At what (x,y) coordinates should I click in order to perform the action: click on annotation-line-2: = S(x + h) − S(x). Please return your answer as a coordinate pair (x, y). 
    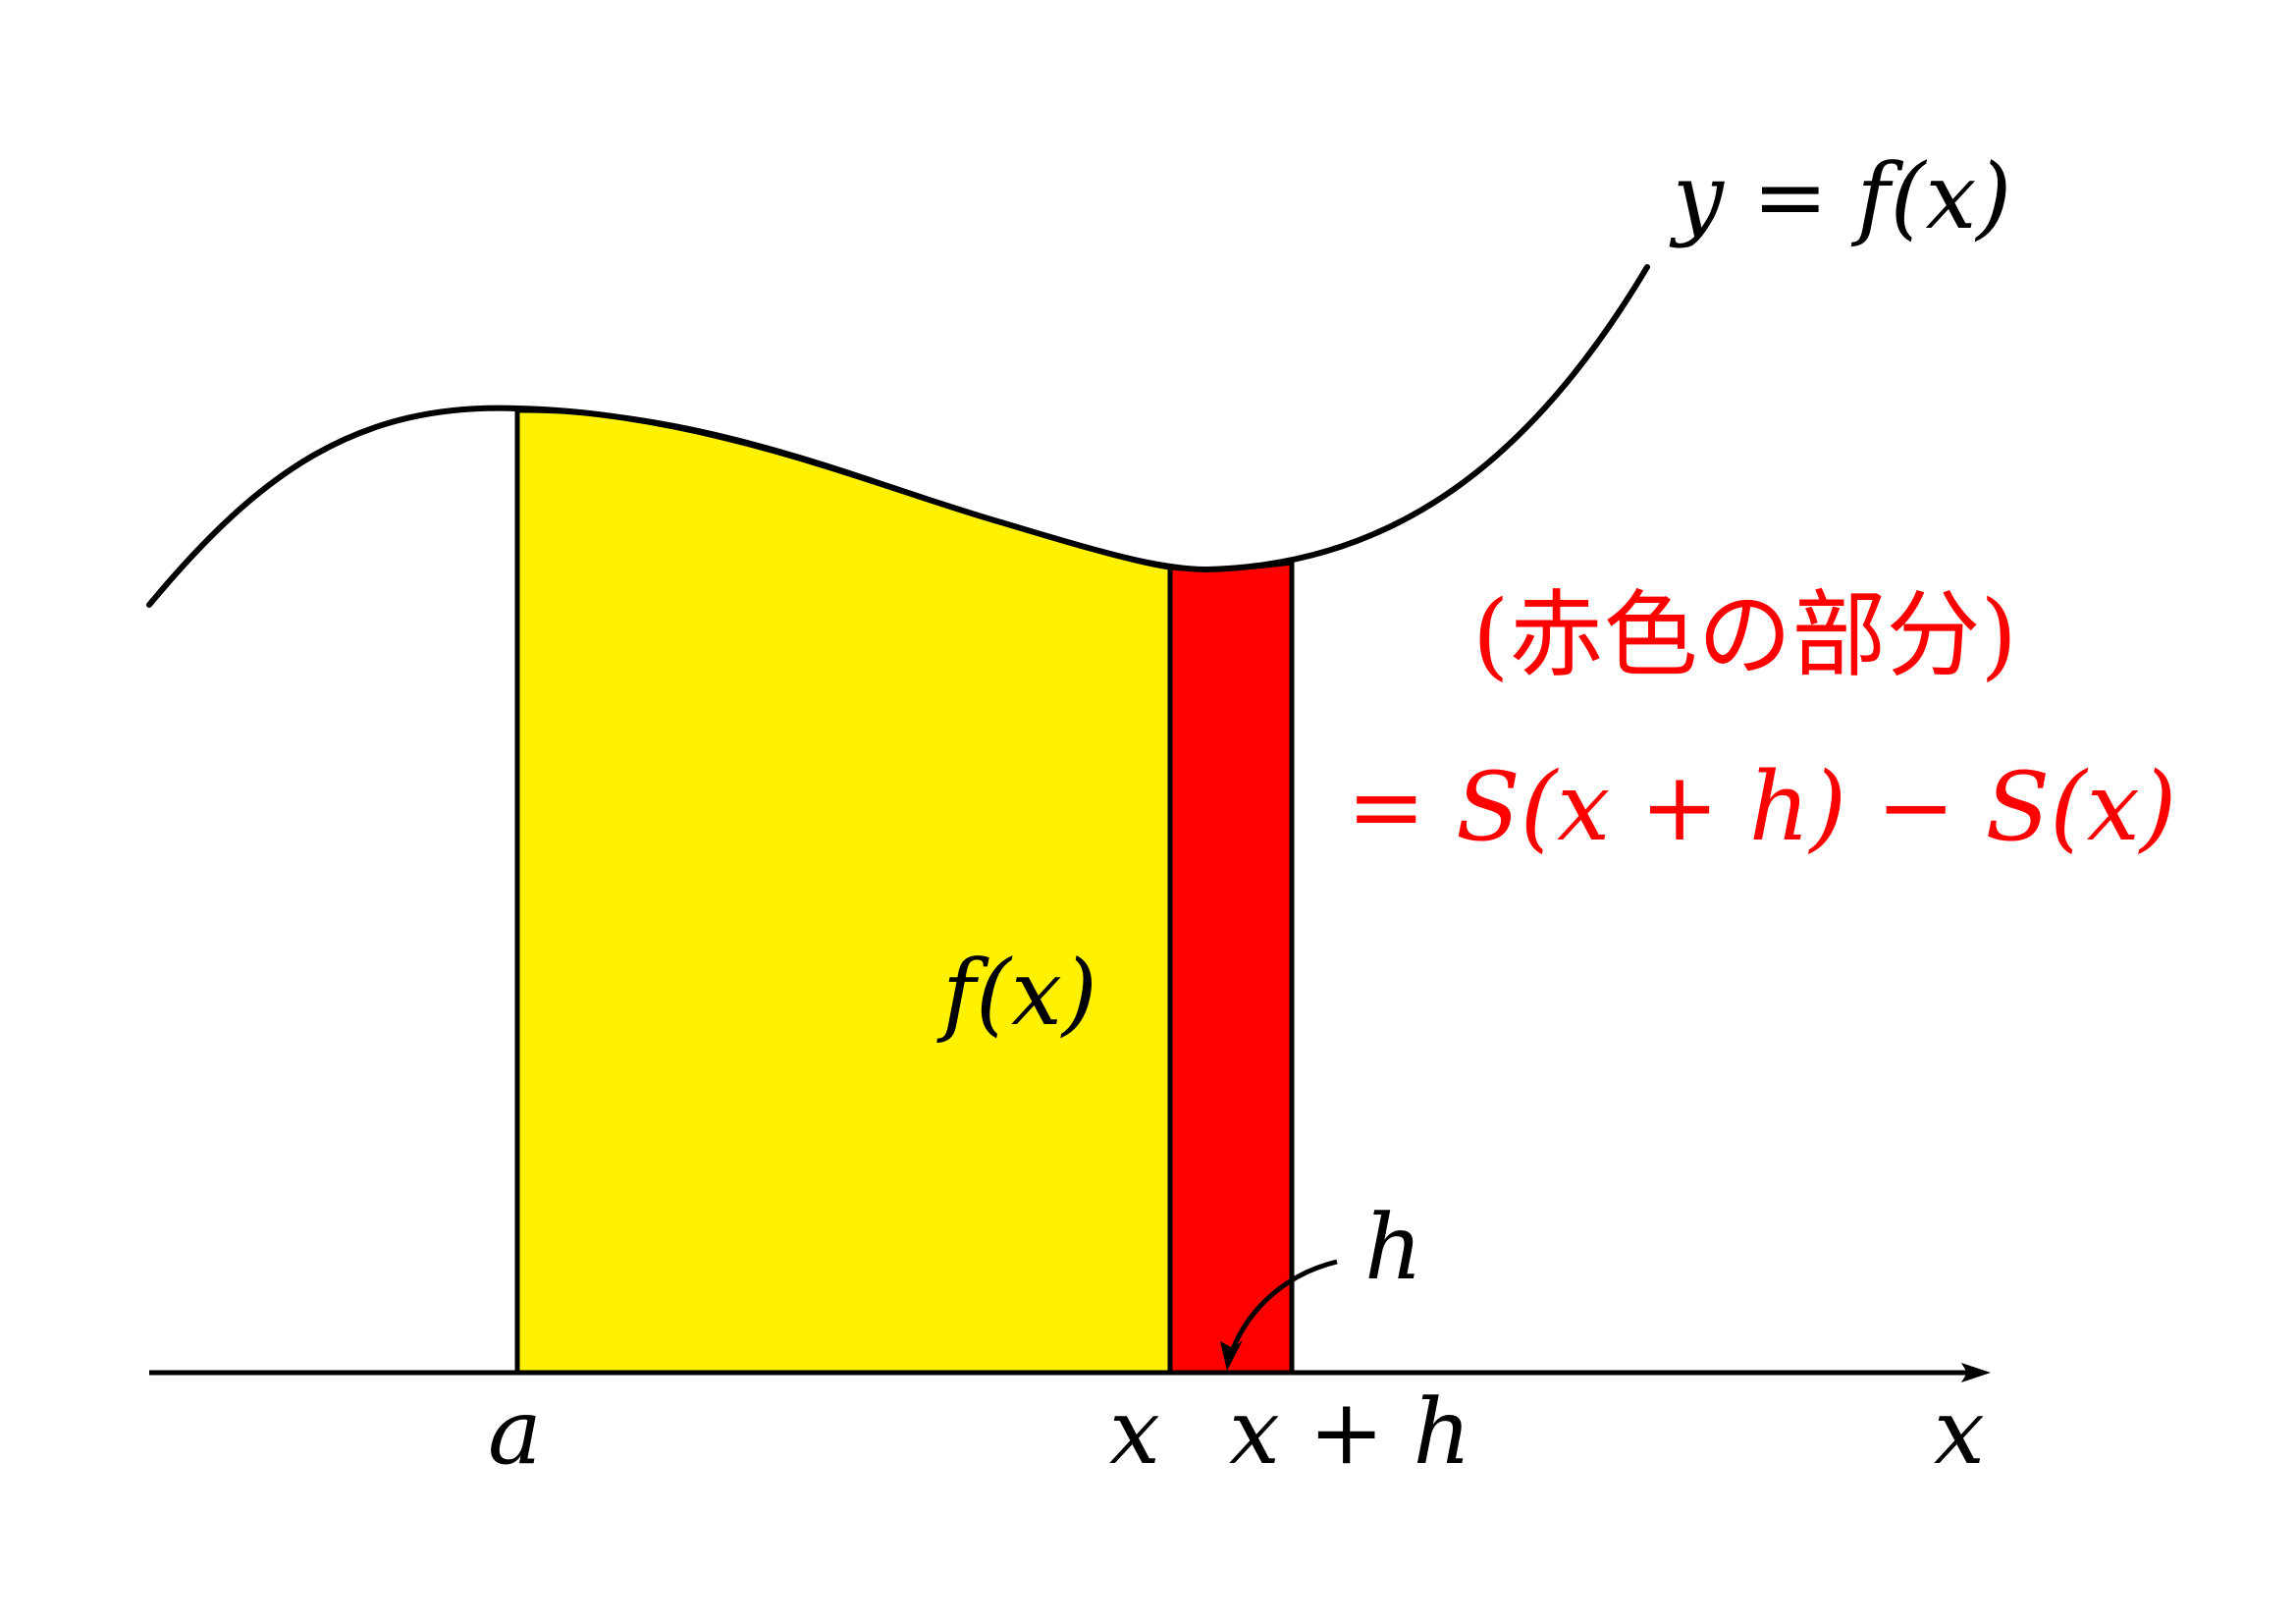
    Looking at the image, I should click on (1761, 807).